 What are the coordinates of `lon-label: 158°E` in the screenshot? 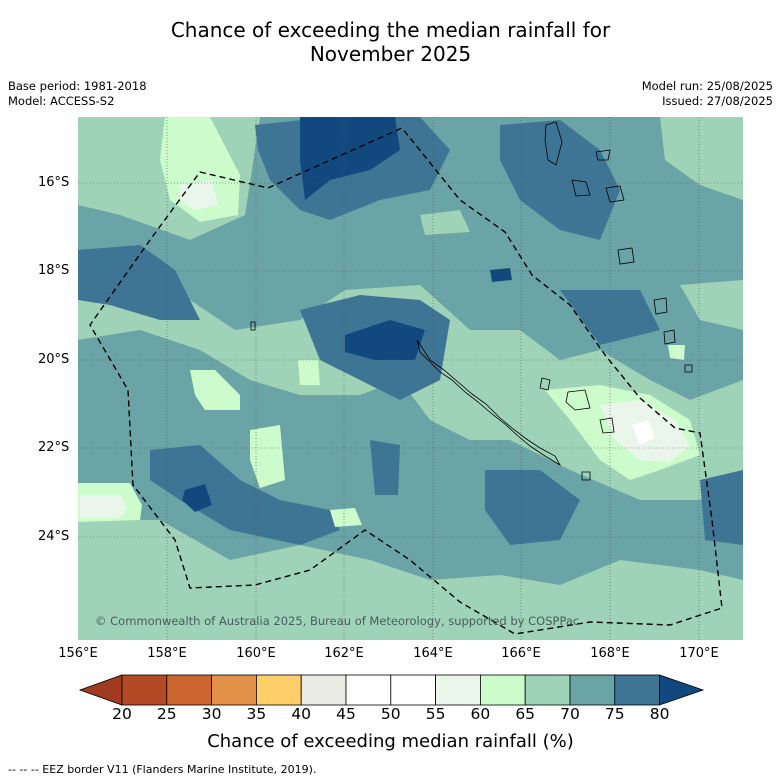 It's located at (167, 653).